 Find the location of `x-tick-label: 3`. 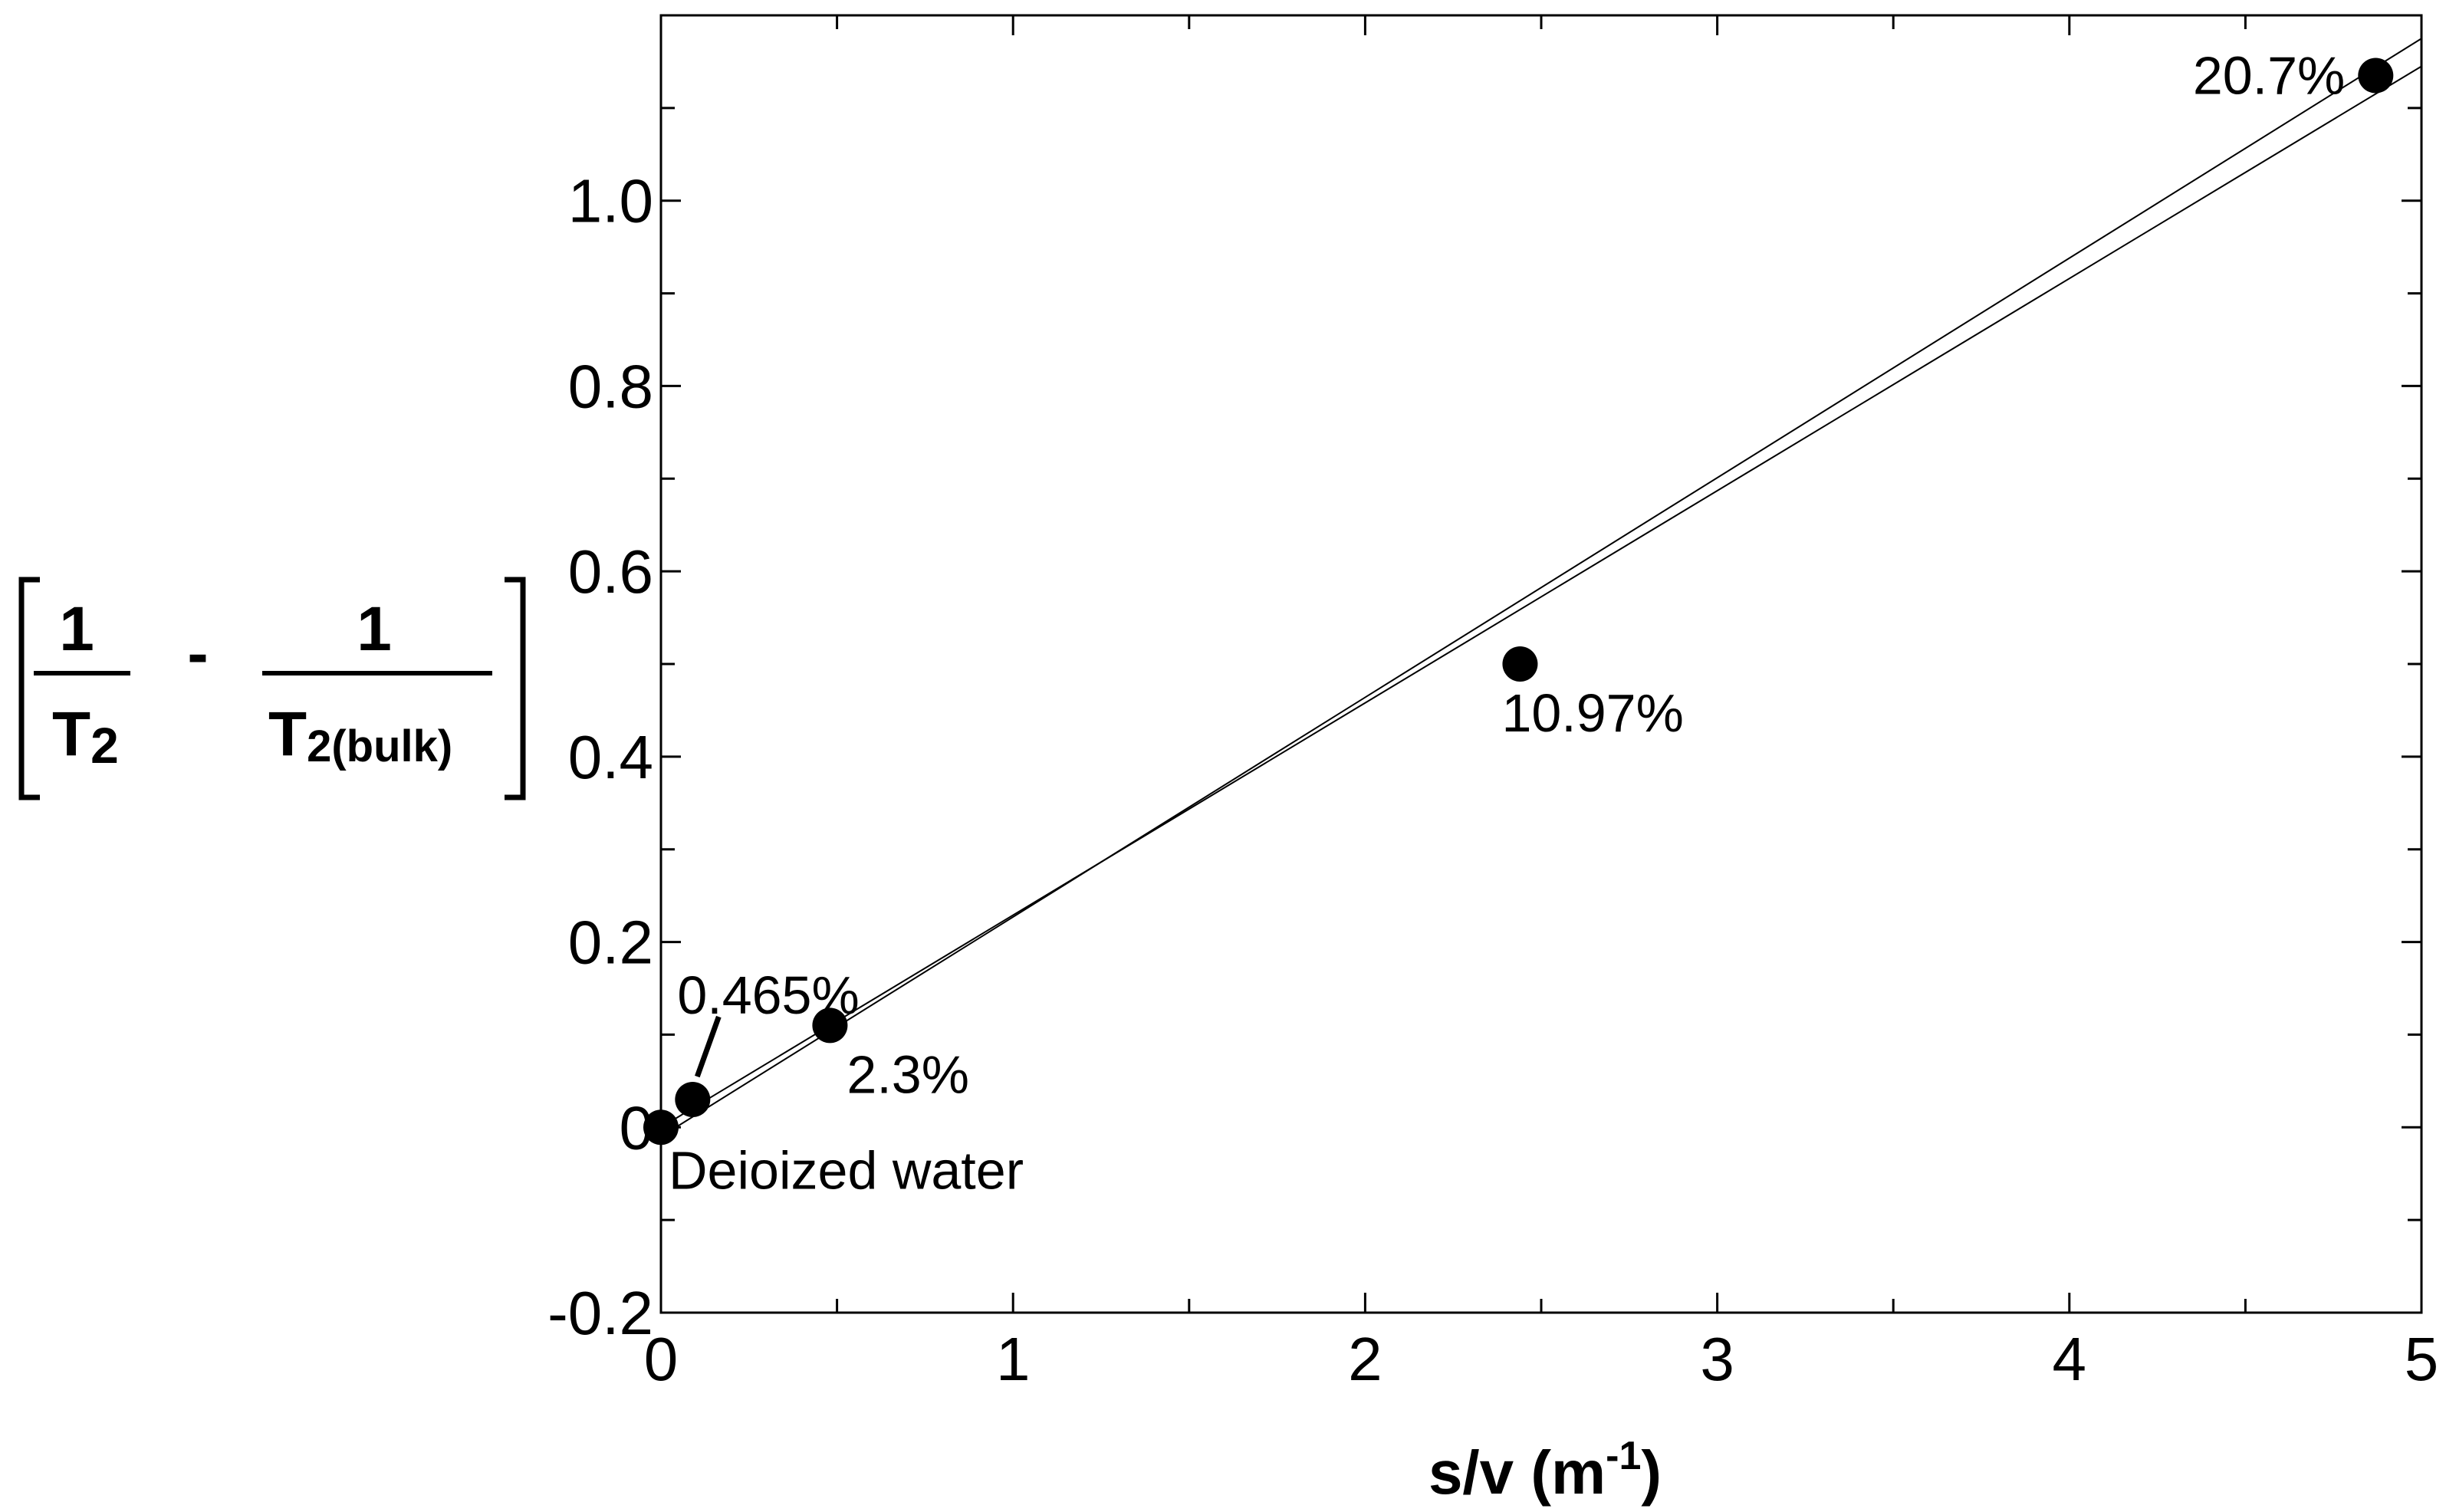

x-tick-label: 3 is located at coordinates (1717, 1359).